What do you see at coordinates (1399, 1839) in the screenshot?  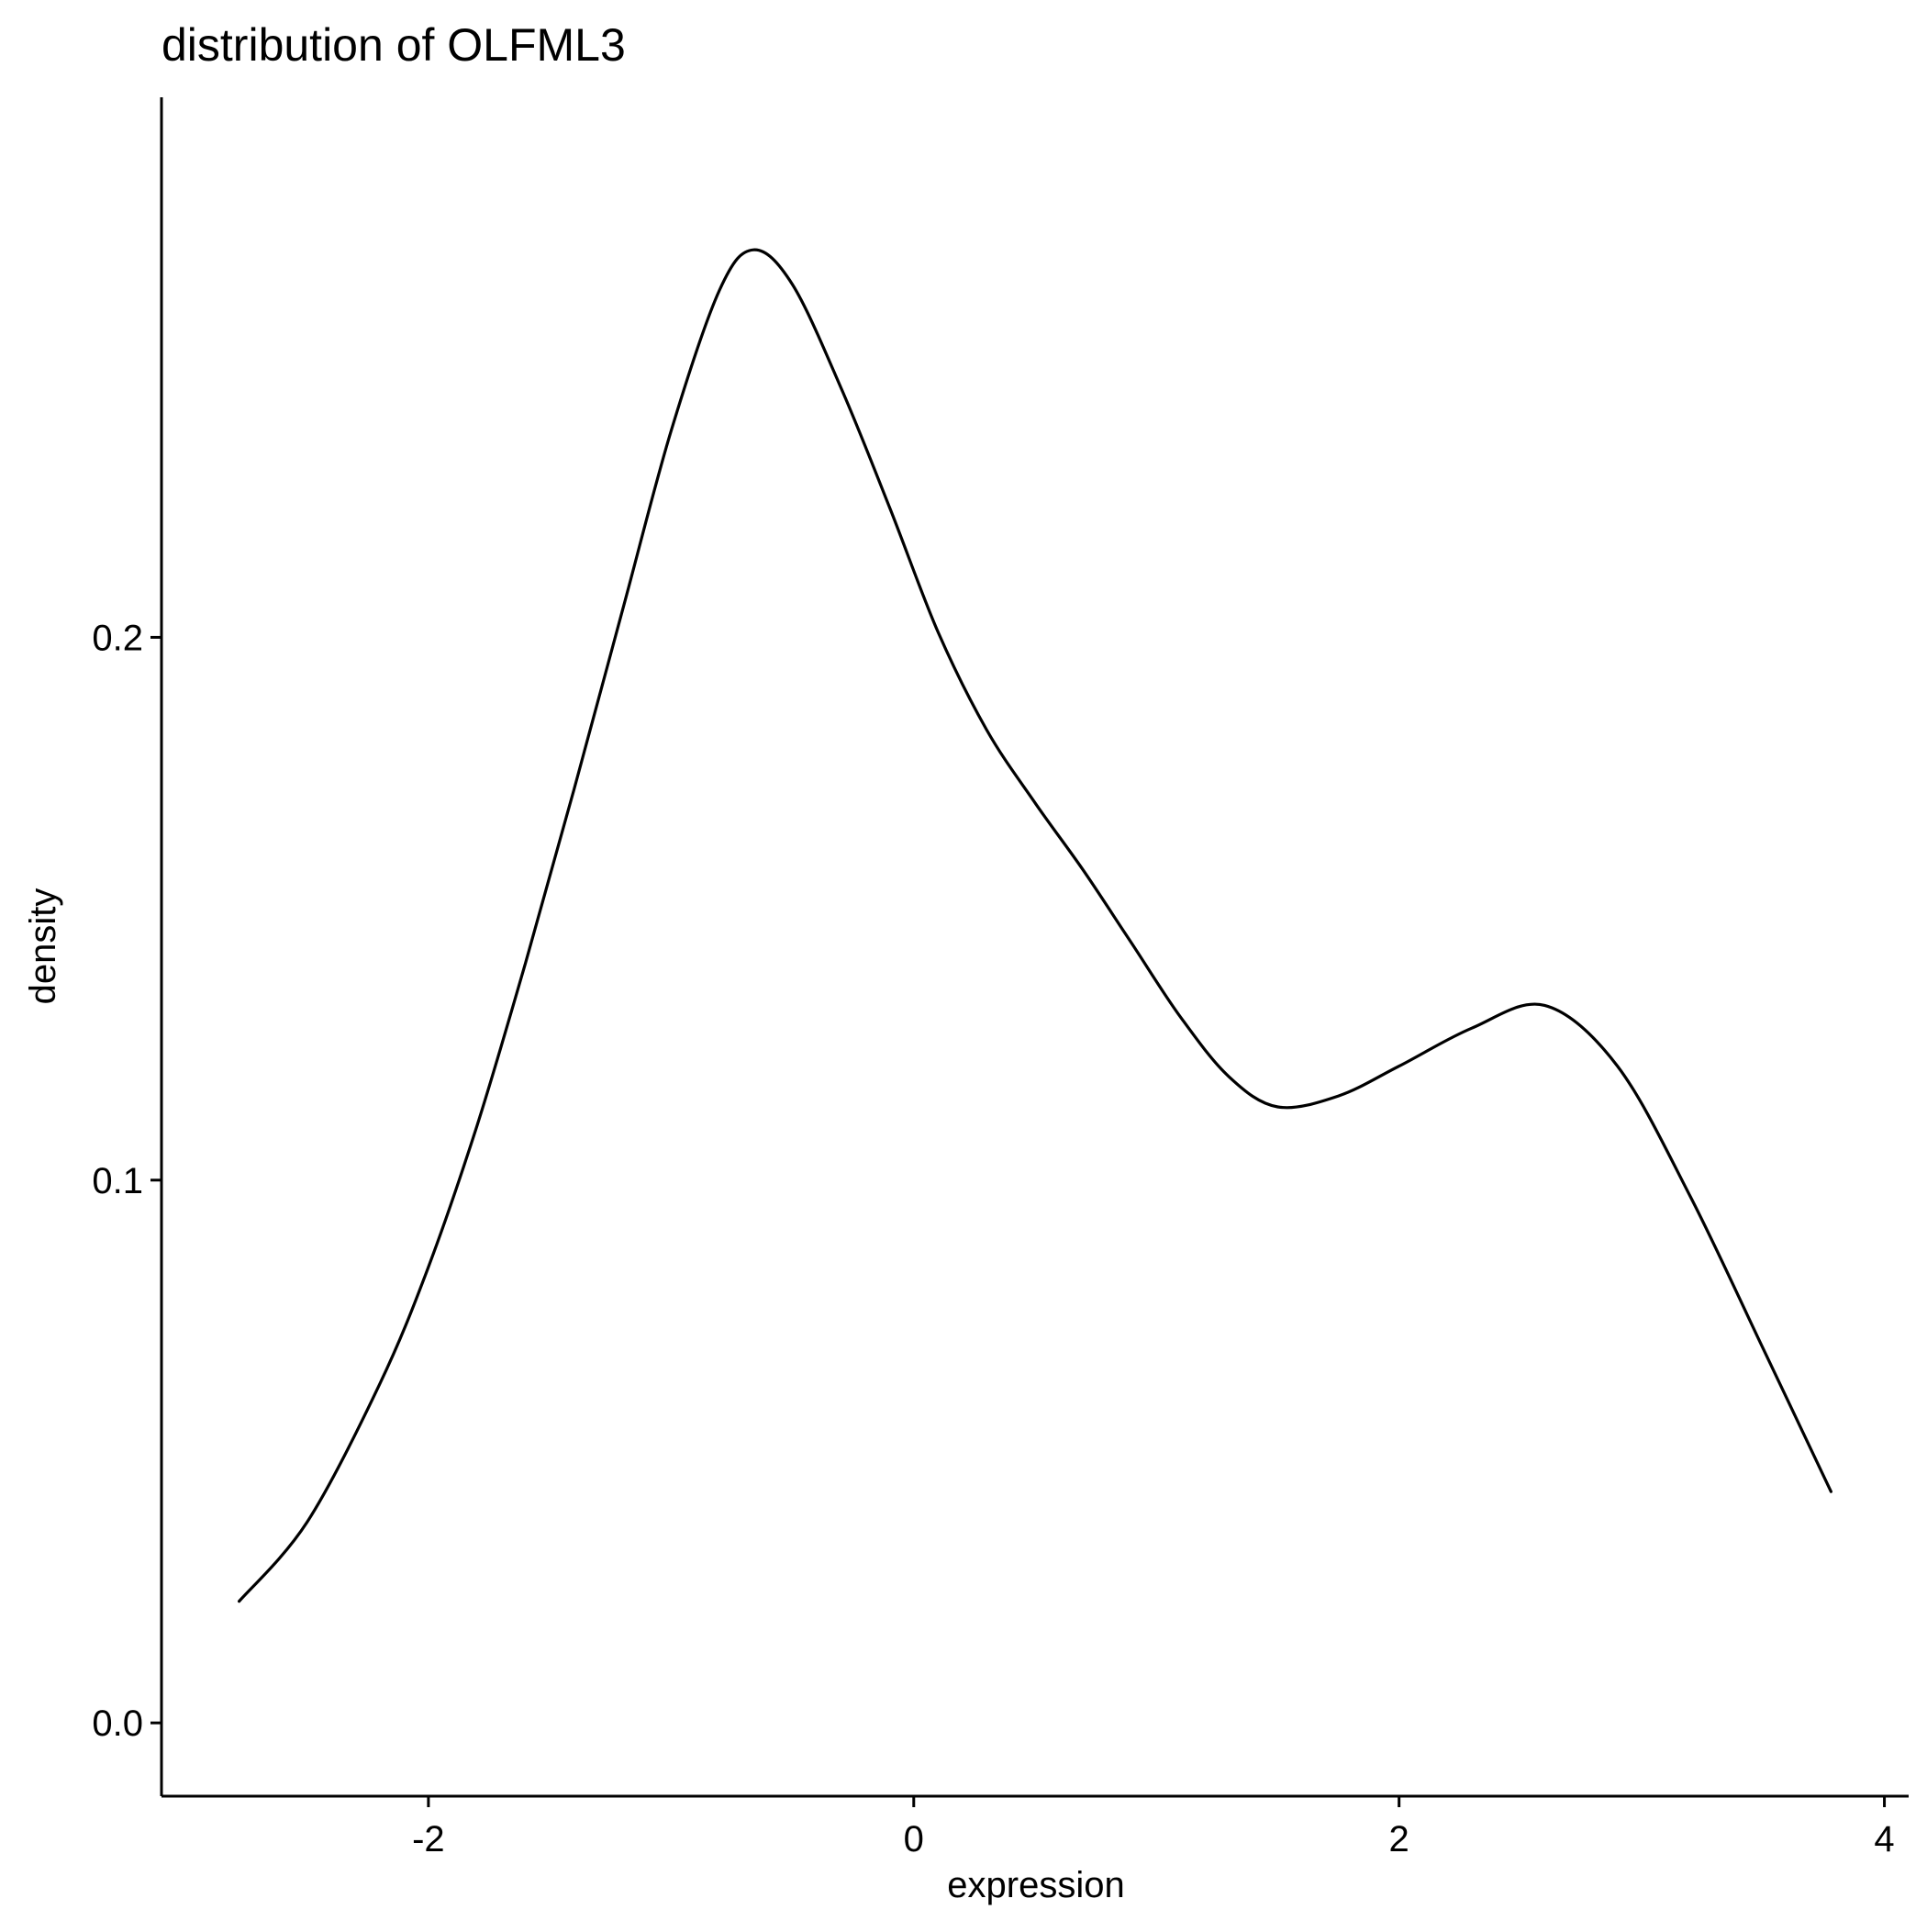 I see `x-tick-label: 2` at bounding box center [1399, 1839].